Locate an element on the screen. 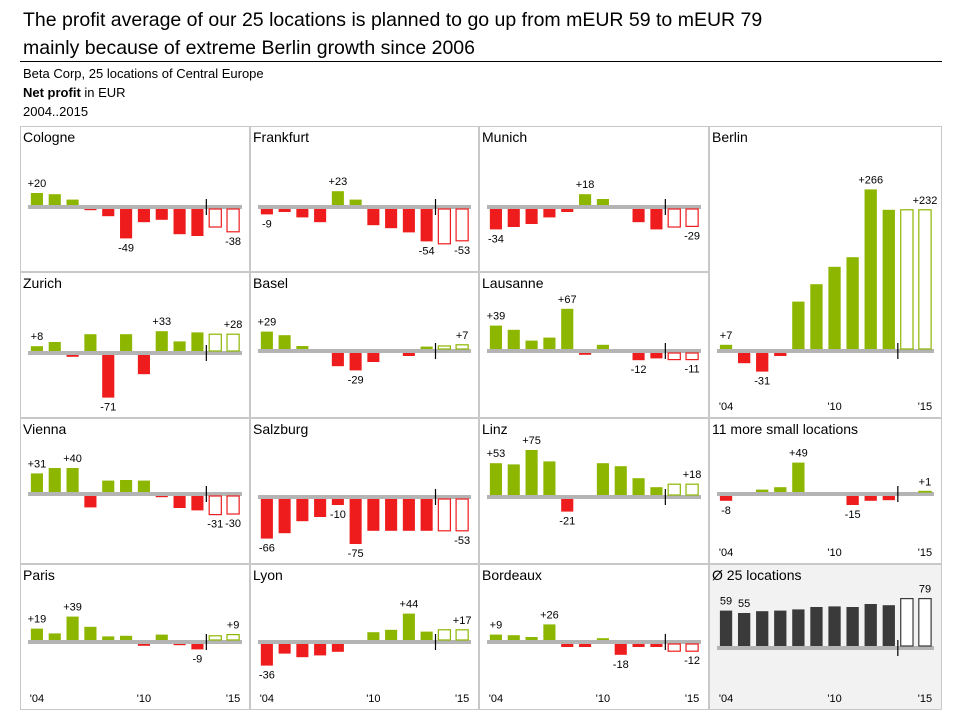 The image size is (961, 722). bar-munich-2005 is located at coordinates (513, 218).